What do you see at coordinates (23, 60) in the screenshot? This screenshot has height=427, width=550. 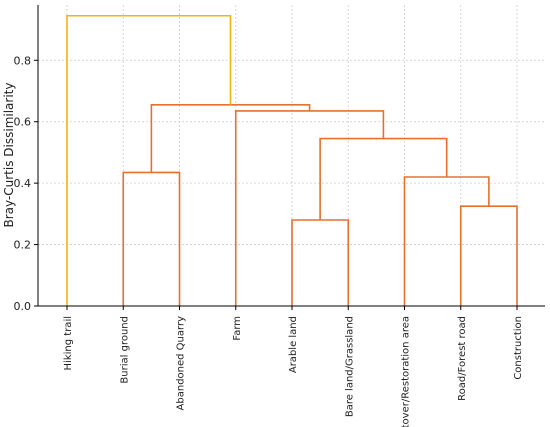 I see `y-tick-label: 0.8` at bounding box center [23, 60].